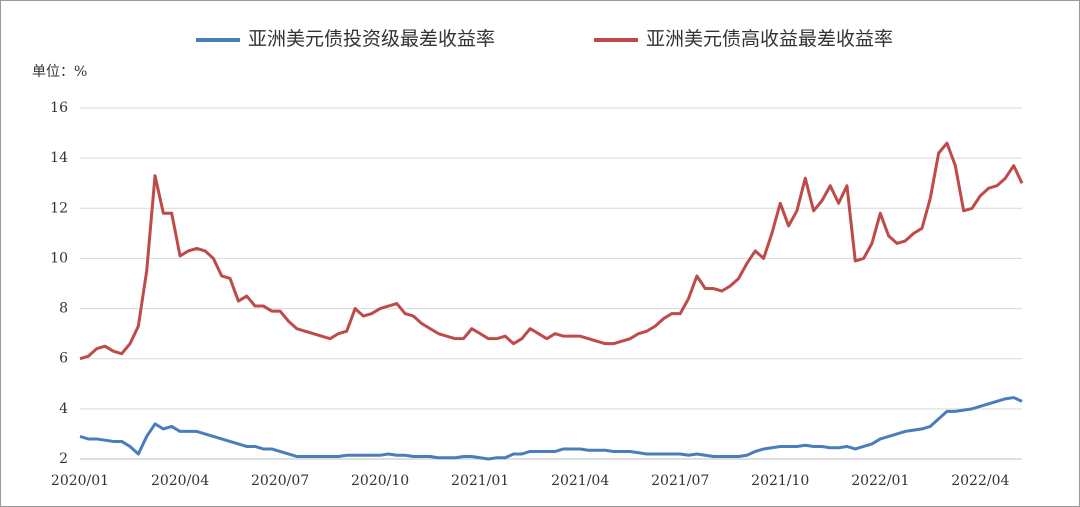 The width and height of the screenshot is (1080, 507). Describe the element at coordinates (580, 481) in the screenshot. I see `x-tick-label: 2021/04` at that location.